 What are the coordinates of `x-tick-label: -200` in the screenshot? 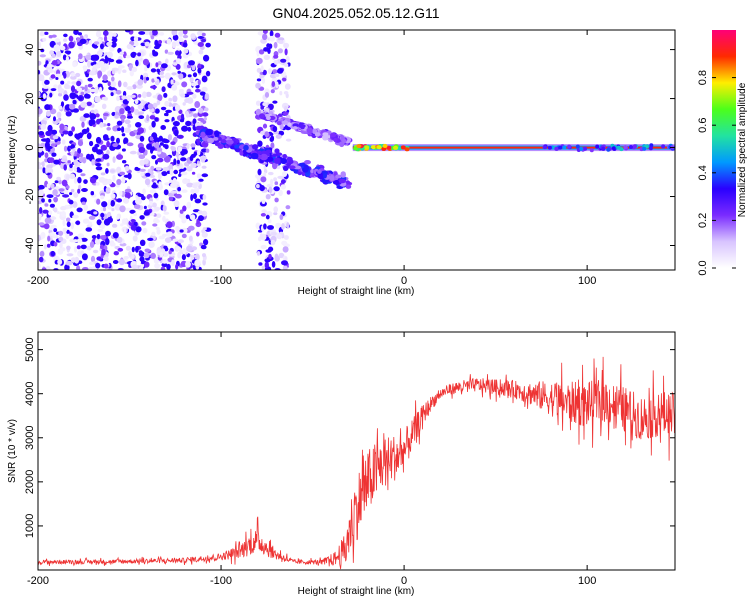 It's located at (38, 581).